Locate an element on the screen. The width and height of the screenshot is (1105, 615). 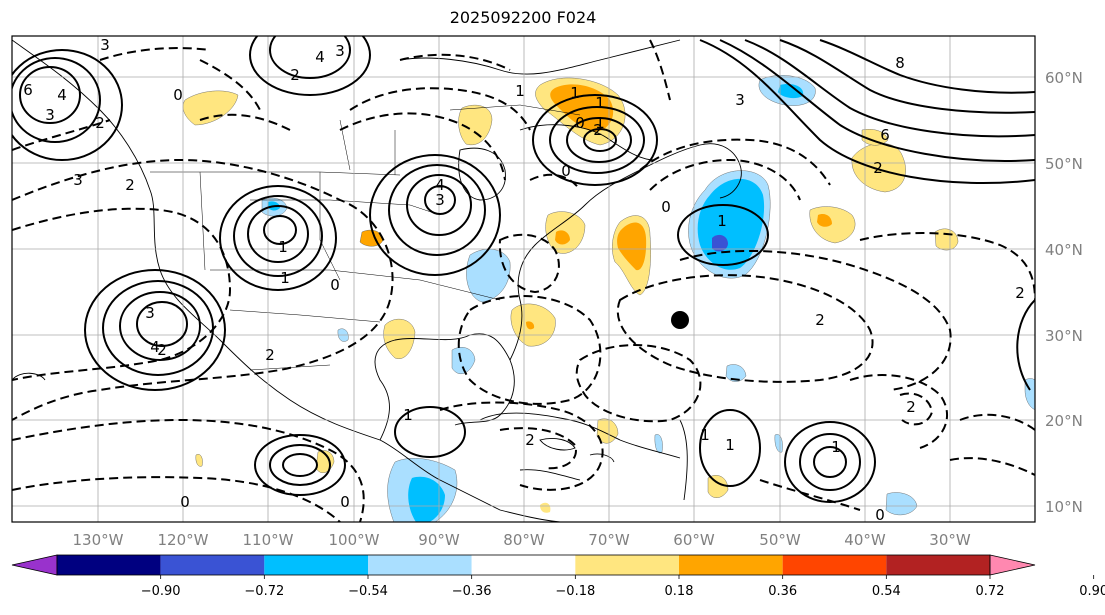
contour-label: 8 is located at coordinates (900, 63).